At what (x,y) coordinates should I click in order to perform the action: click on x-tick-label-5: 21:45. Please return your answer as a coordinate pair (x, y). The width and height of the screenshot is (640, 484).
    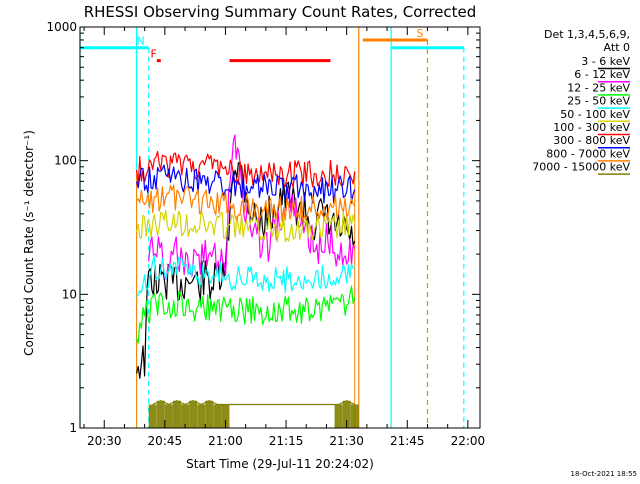
    Looking at the image, I should click on (407, 441).